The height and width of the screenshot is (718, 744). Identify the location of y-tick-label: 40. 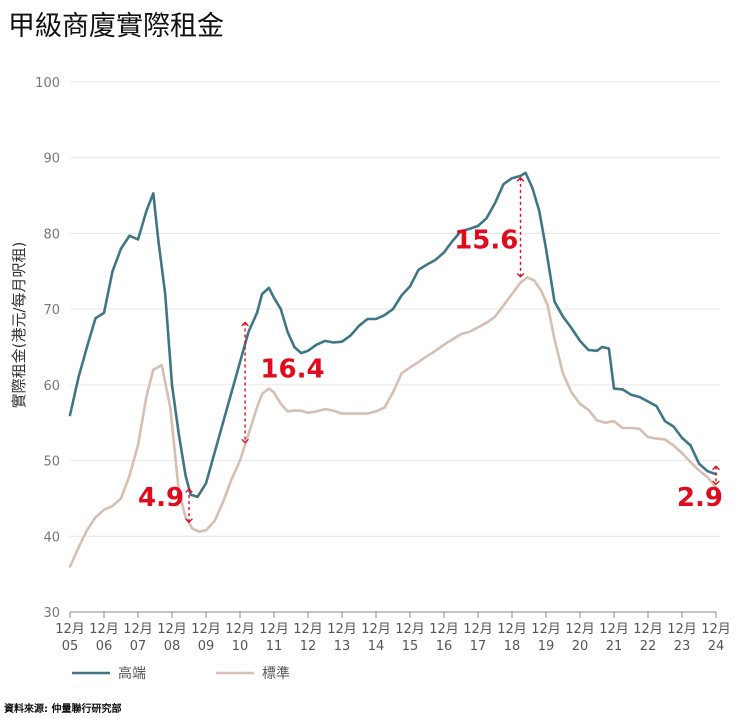
(51, 537).